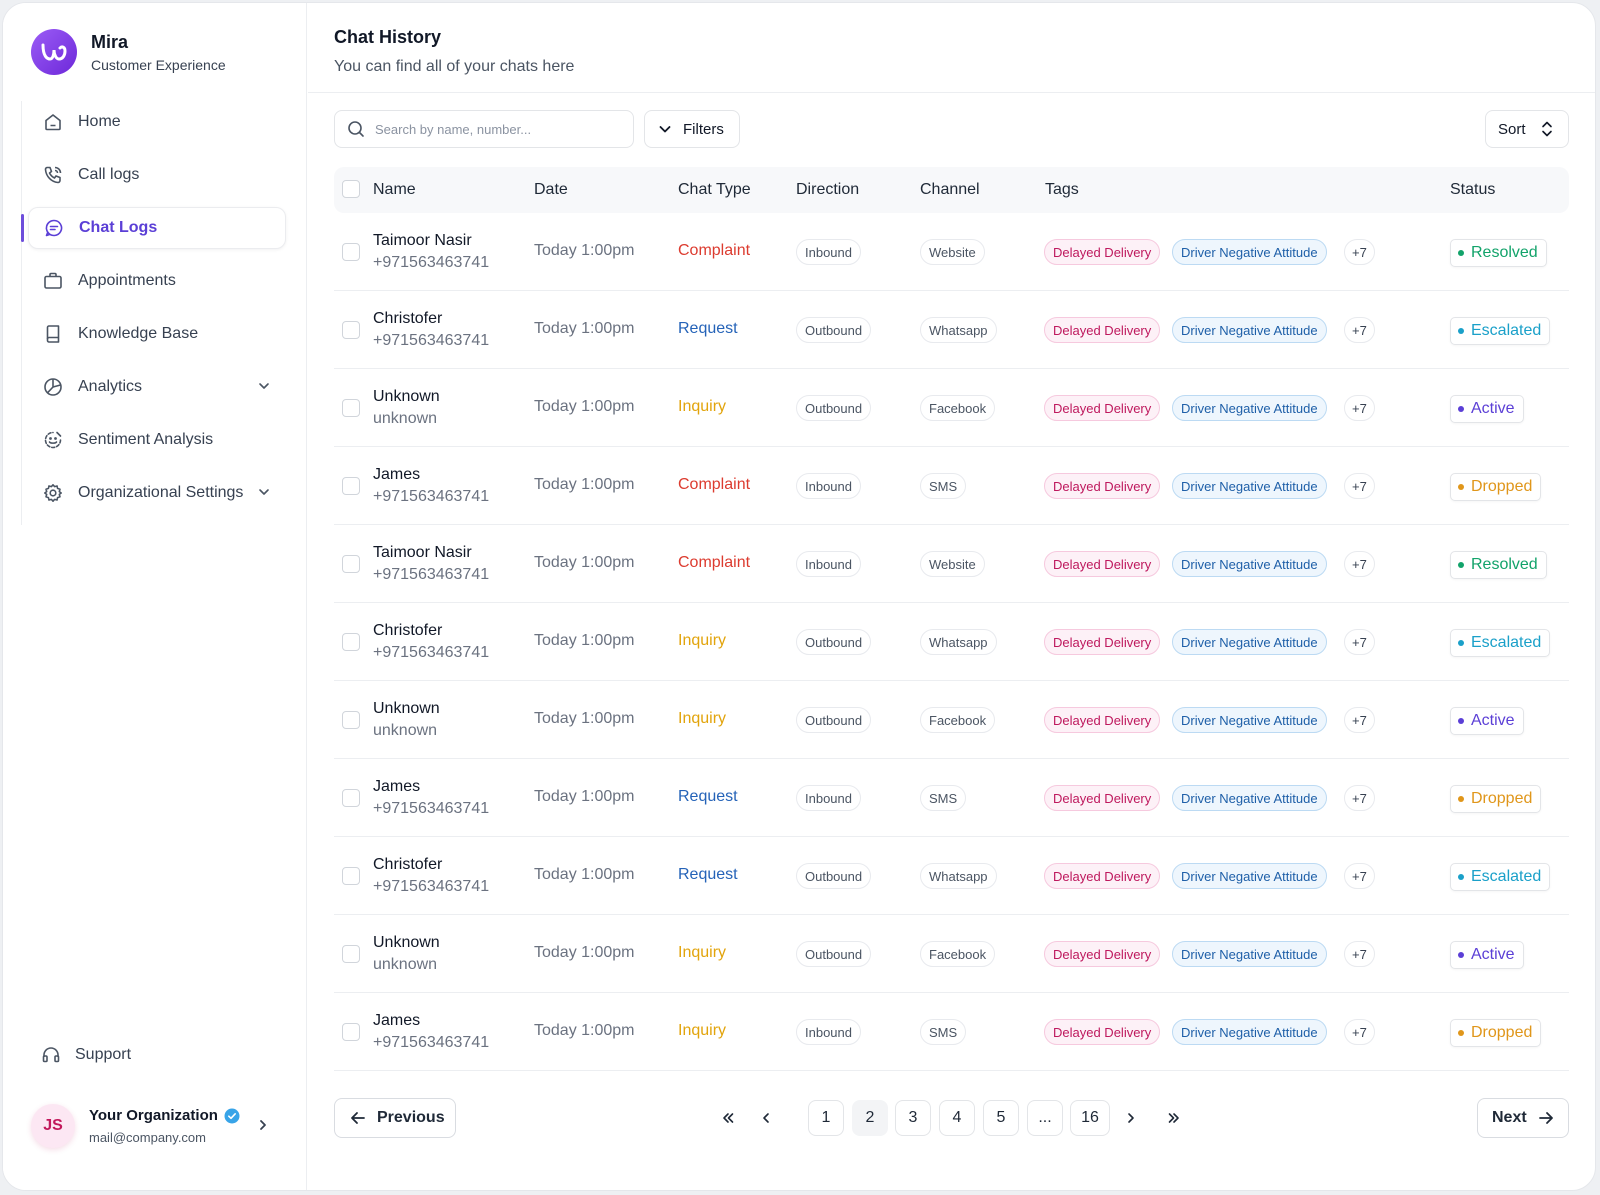  Describe the element at coordinates (826, 1118) in the screenshot. I see `page-1: 1` at that location.